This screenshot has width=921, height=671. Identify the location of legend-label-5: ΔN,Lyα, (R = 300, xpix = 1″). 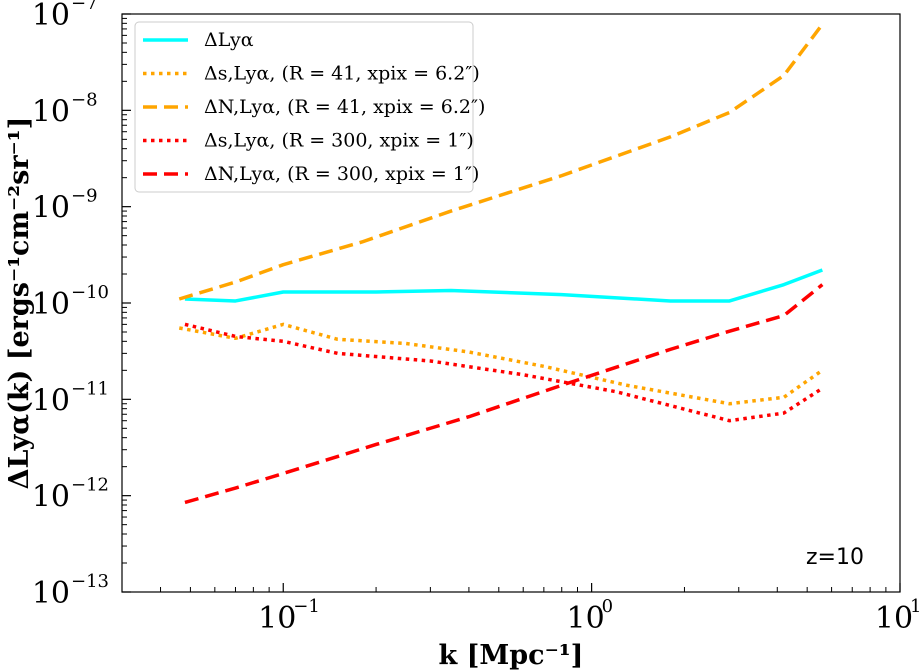
(341, 174).